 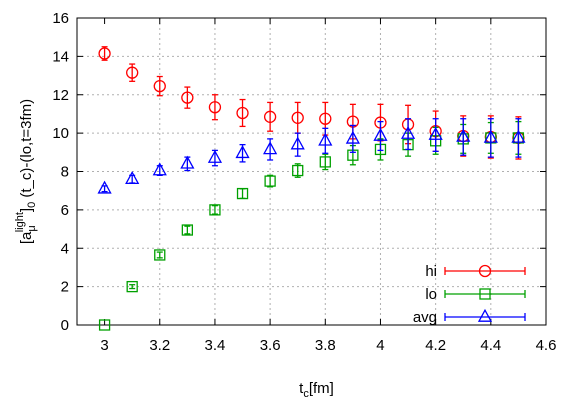 What do you see at coordinates (26, 171) in the screenshot?
I see `y-axis-title: [aμlight]0 (t_c)-(lo,t=3fm)` at bounding box center [26, 171].